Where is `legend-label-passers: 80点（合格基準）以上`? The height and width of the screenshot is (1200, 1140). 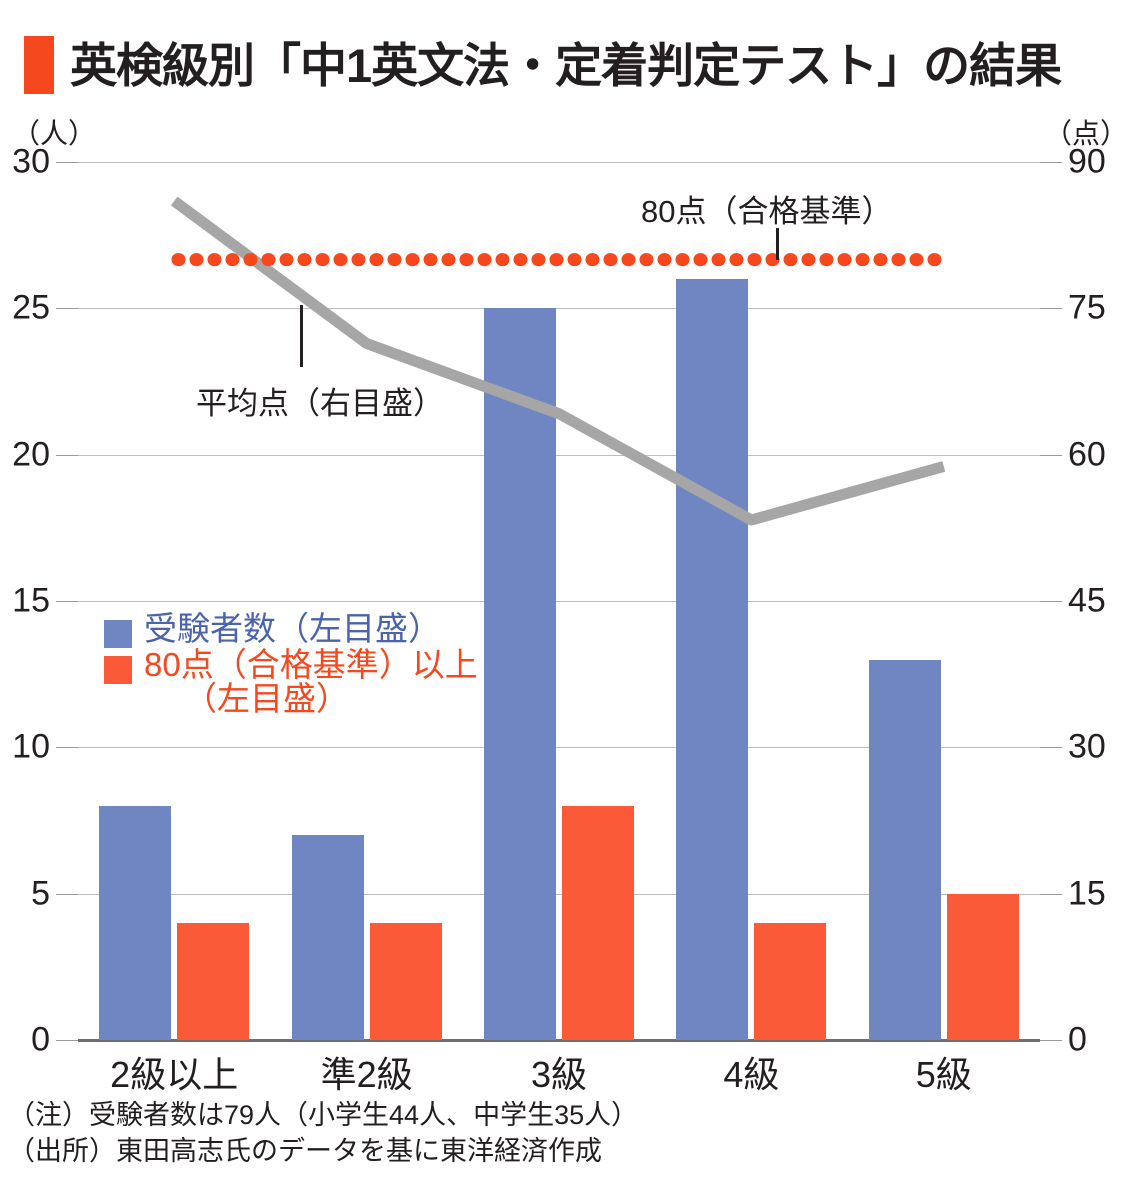 legend-label-passers: 80点（合格基準）以上 is located at coordinates (311, 664).